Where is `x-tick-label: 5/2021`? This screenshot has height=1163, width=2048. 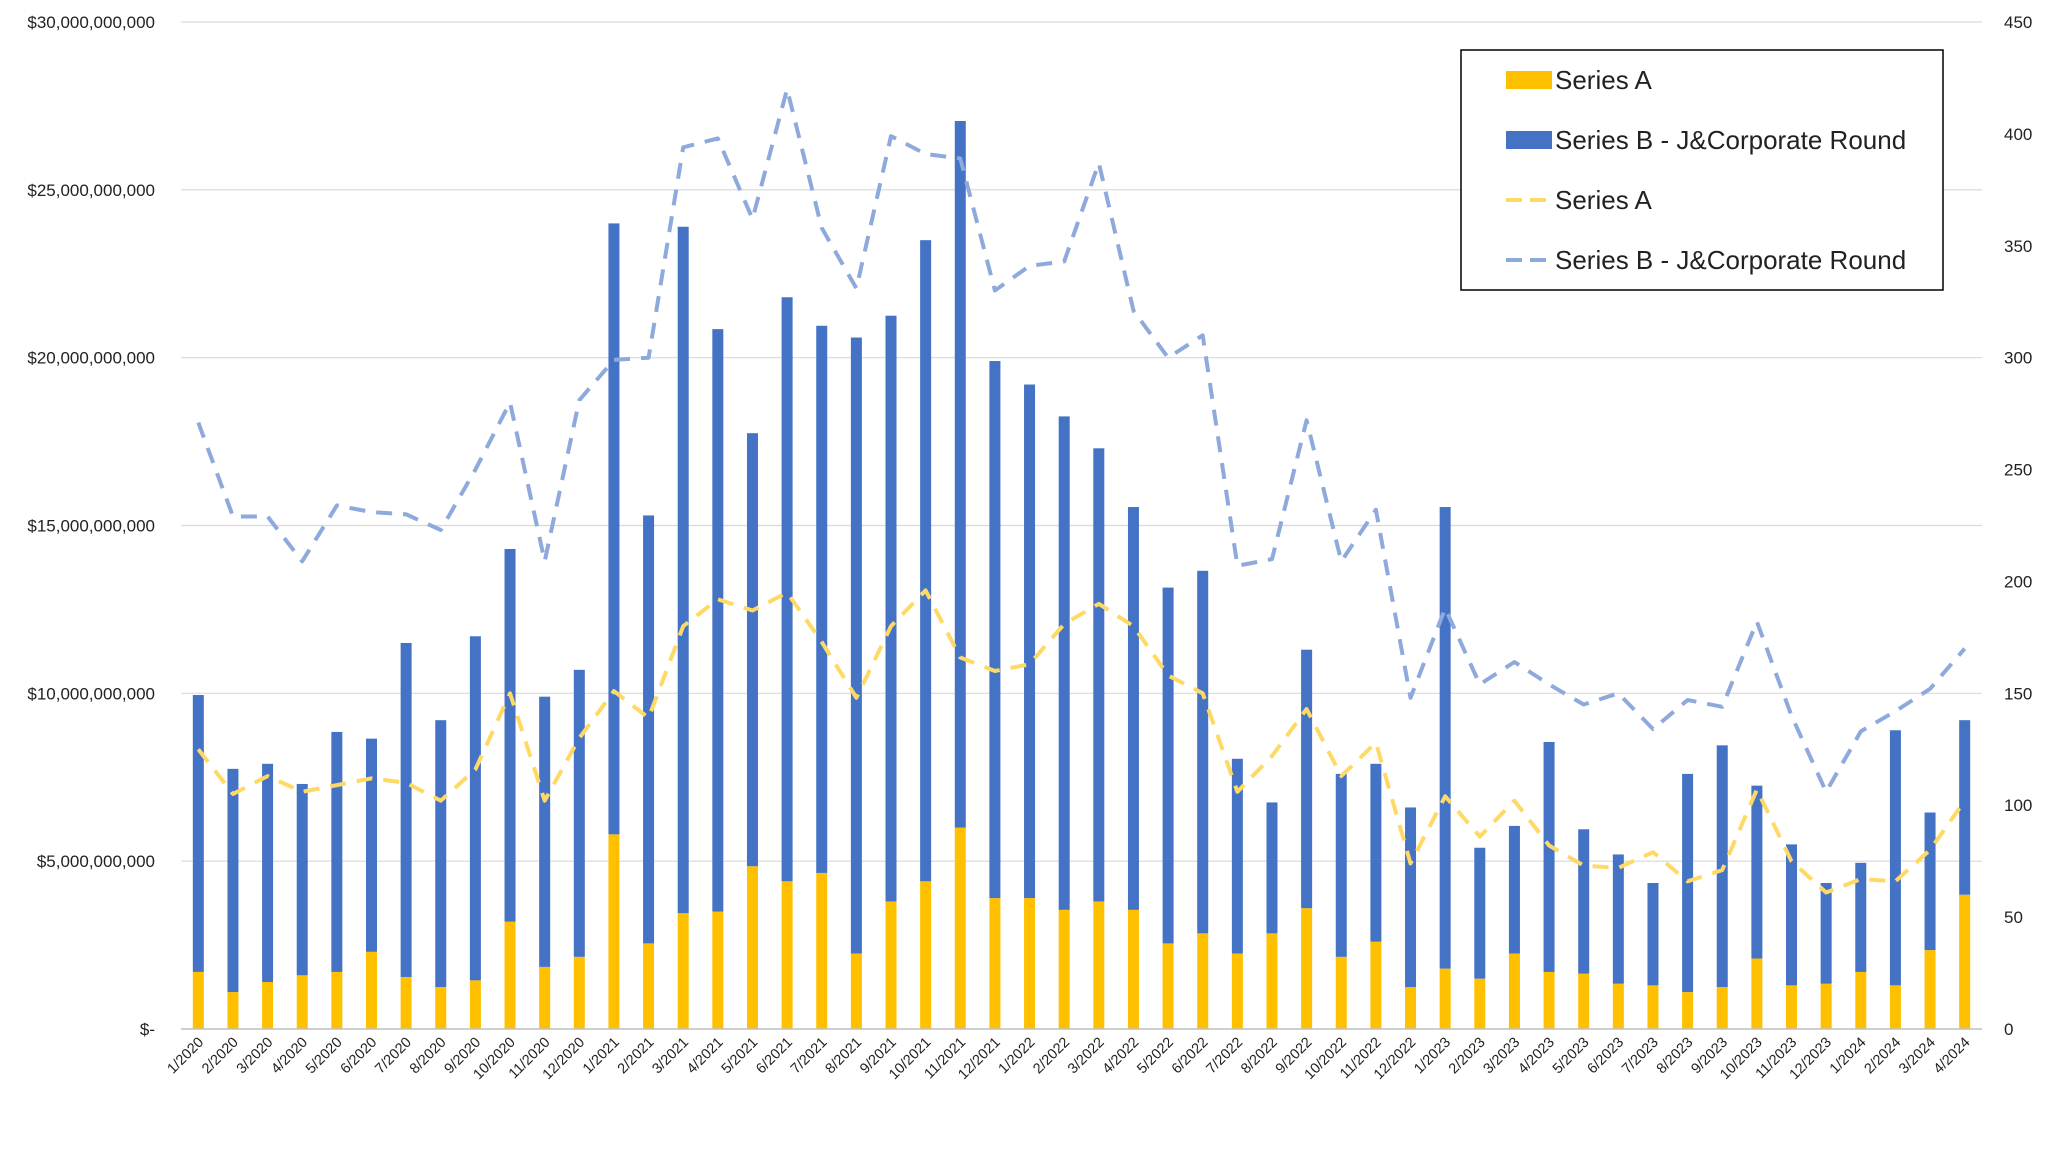 x-tick-label: 5/2021 is located at coordinates (740, 1056).